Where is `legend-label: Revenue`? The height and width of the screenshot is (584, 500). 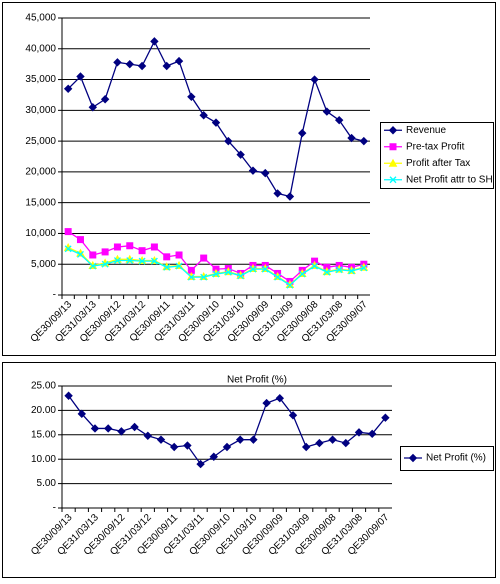
legend-label: Revenue is located at coordinates (426, 130).